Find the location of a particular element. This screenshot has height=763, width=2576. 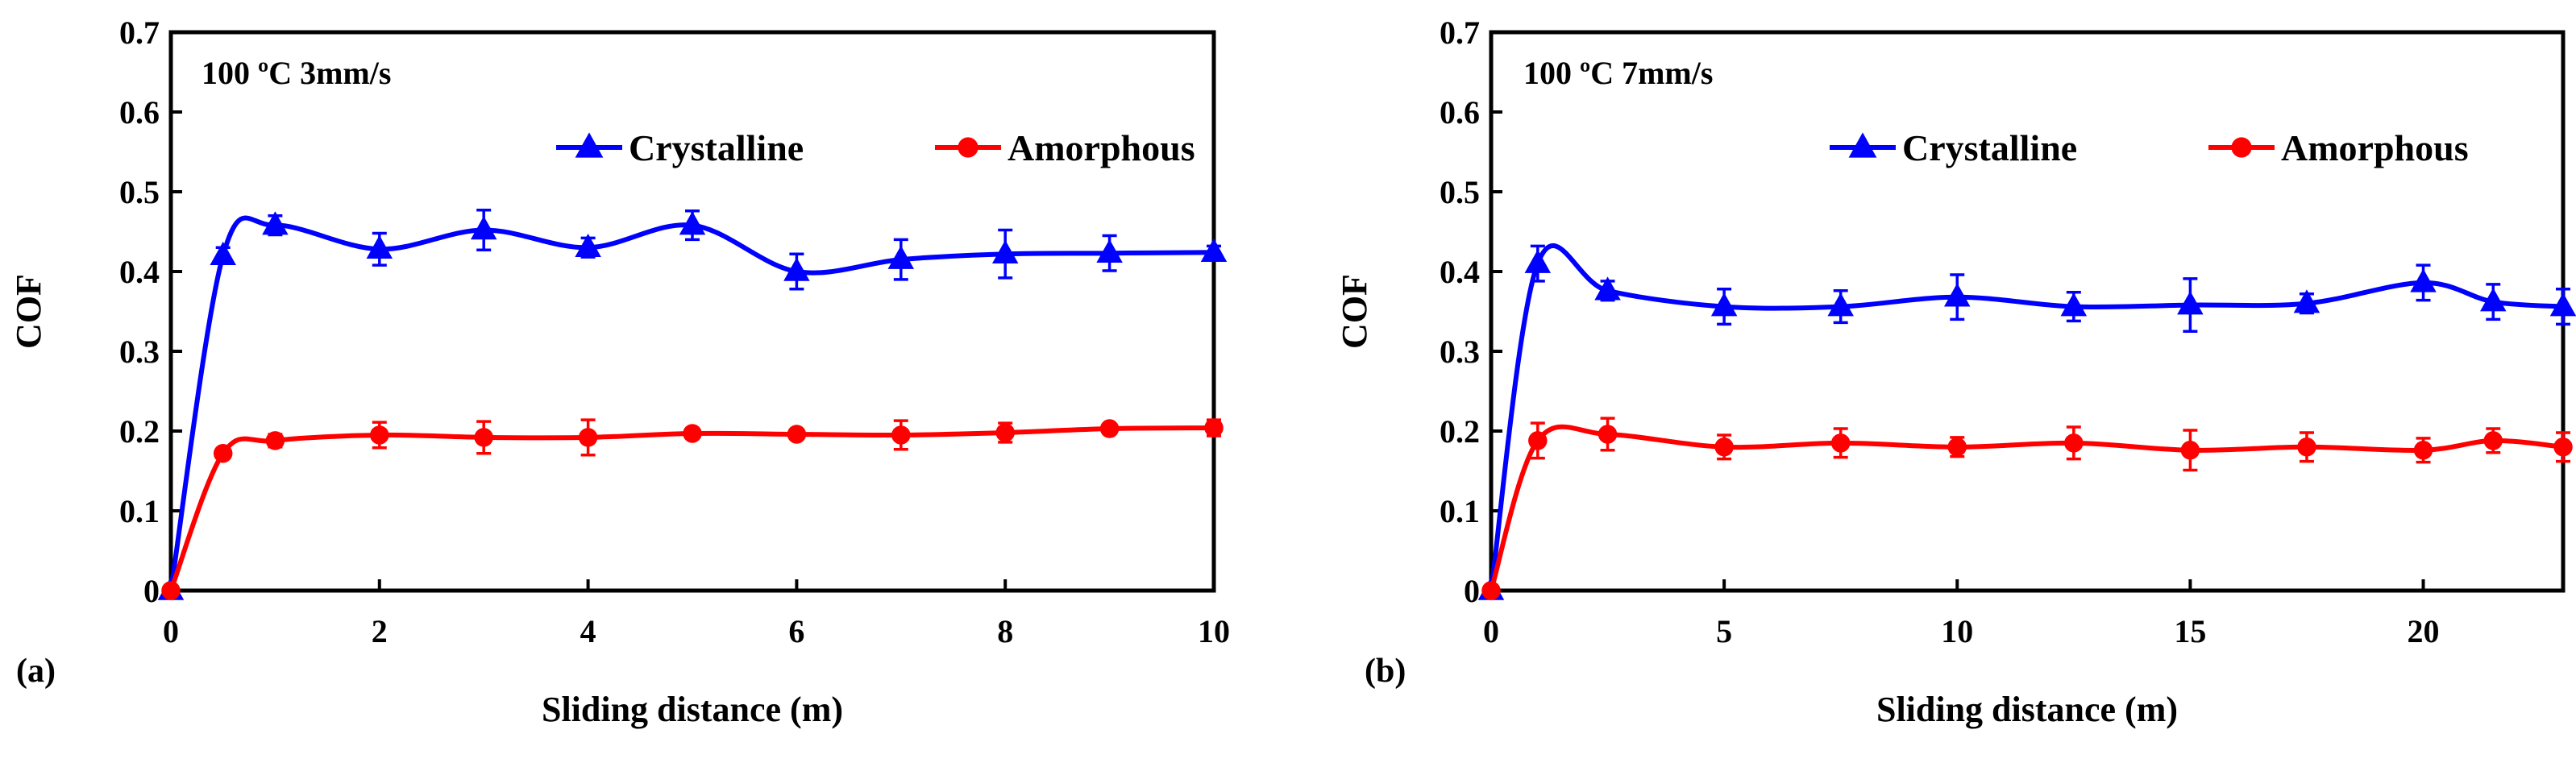

x-tick-label: 4 is located at coordinates (588, 631).